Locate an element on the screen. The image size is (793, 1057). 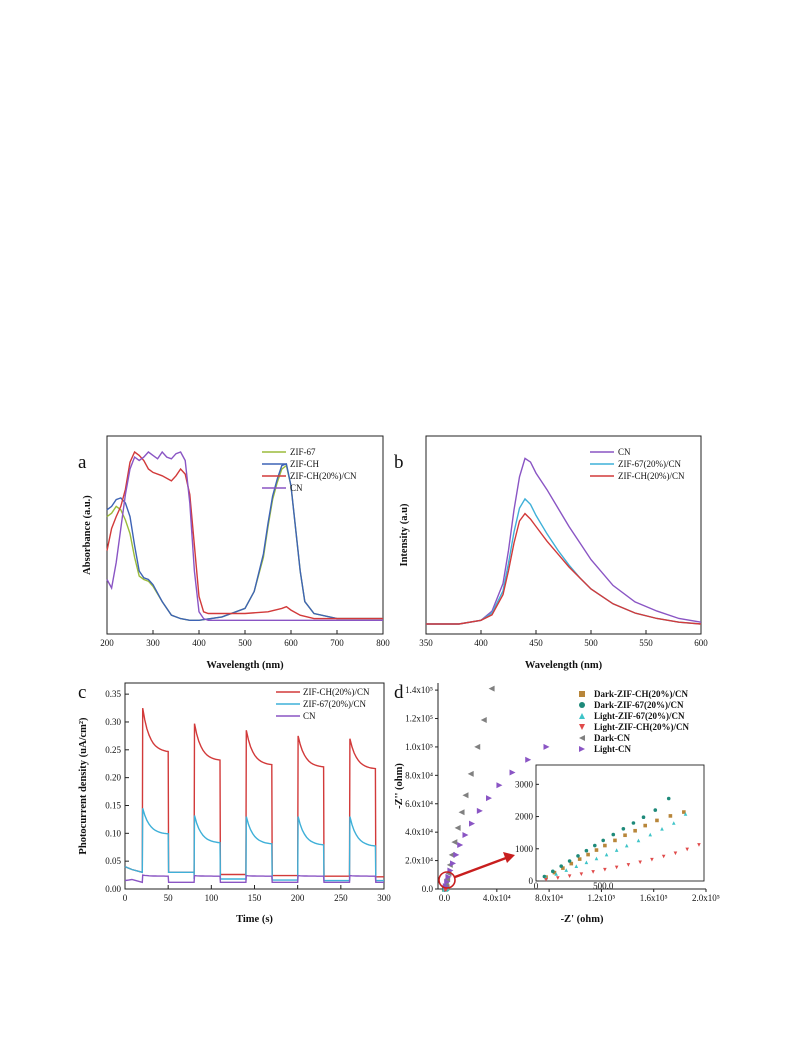
panel-letter-b: b is located at coordinates (399, 462).